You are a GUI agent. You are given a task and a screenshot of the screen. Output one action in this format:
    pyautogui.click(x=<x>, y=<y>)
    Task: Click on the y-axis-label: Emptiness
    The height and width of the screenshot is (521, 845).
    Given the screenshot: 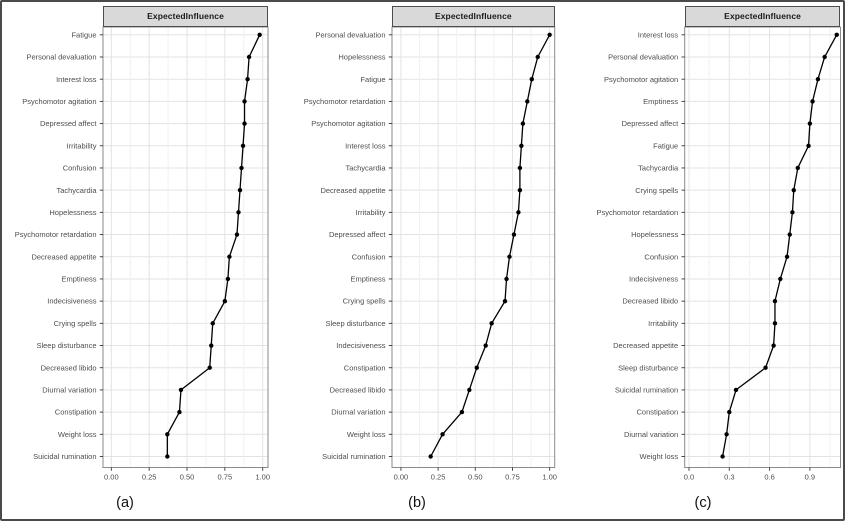 What is the action you would take?
    pyautogui.click(x=78, y=279)
    